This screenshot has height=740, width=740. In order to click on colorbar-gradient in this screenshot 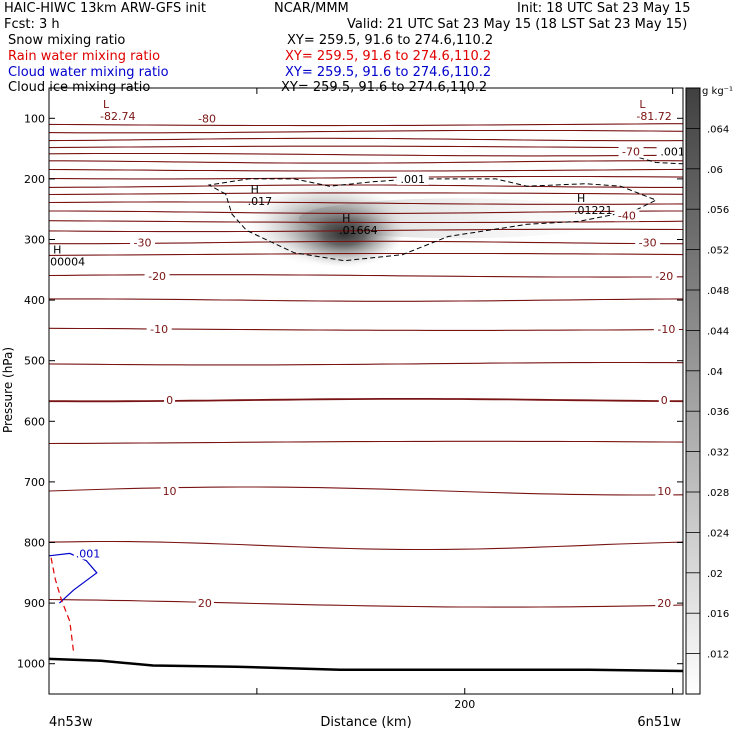, I will do `click(693, 391)`.